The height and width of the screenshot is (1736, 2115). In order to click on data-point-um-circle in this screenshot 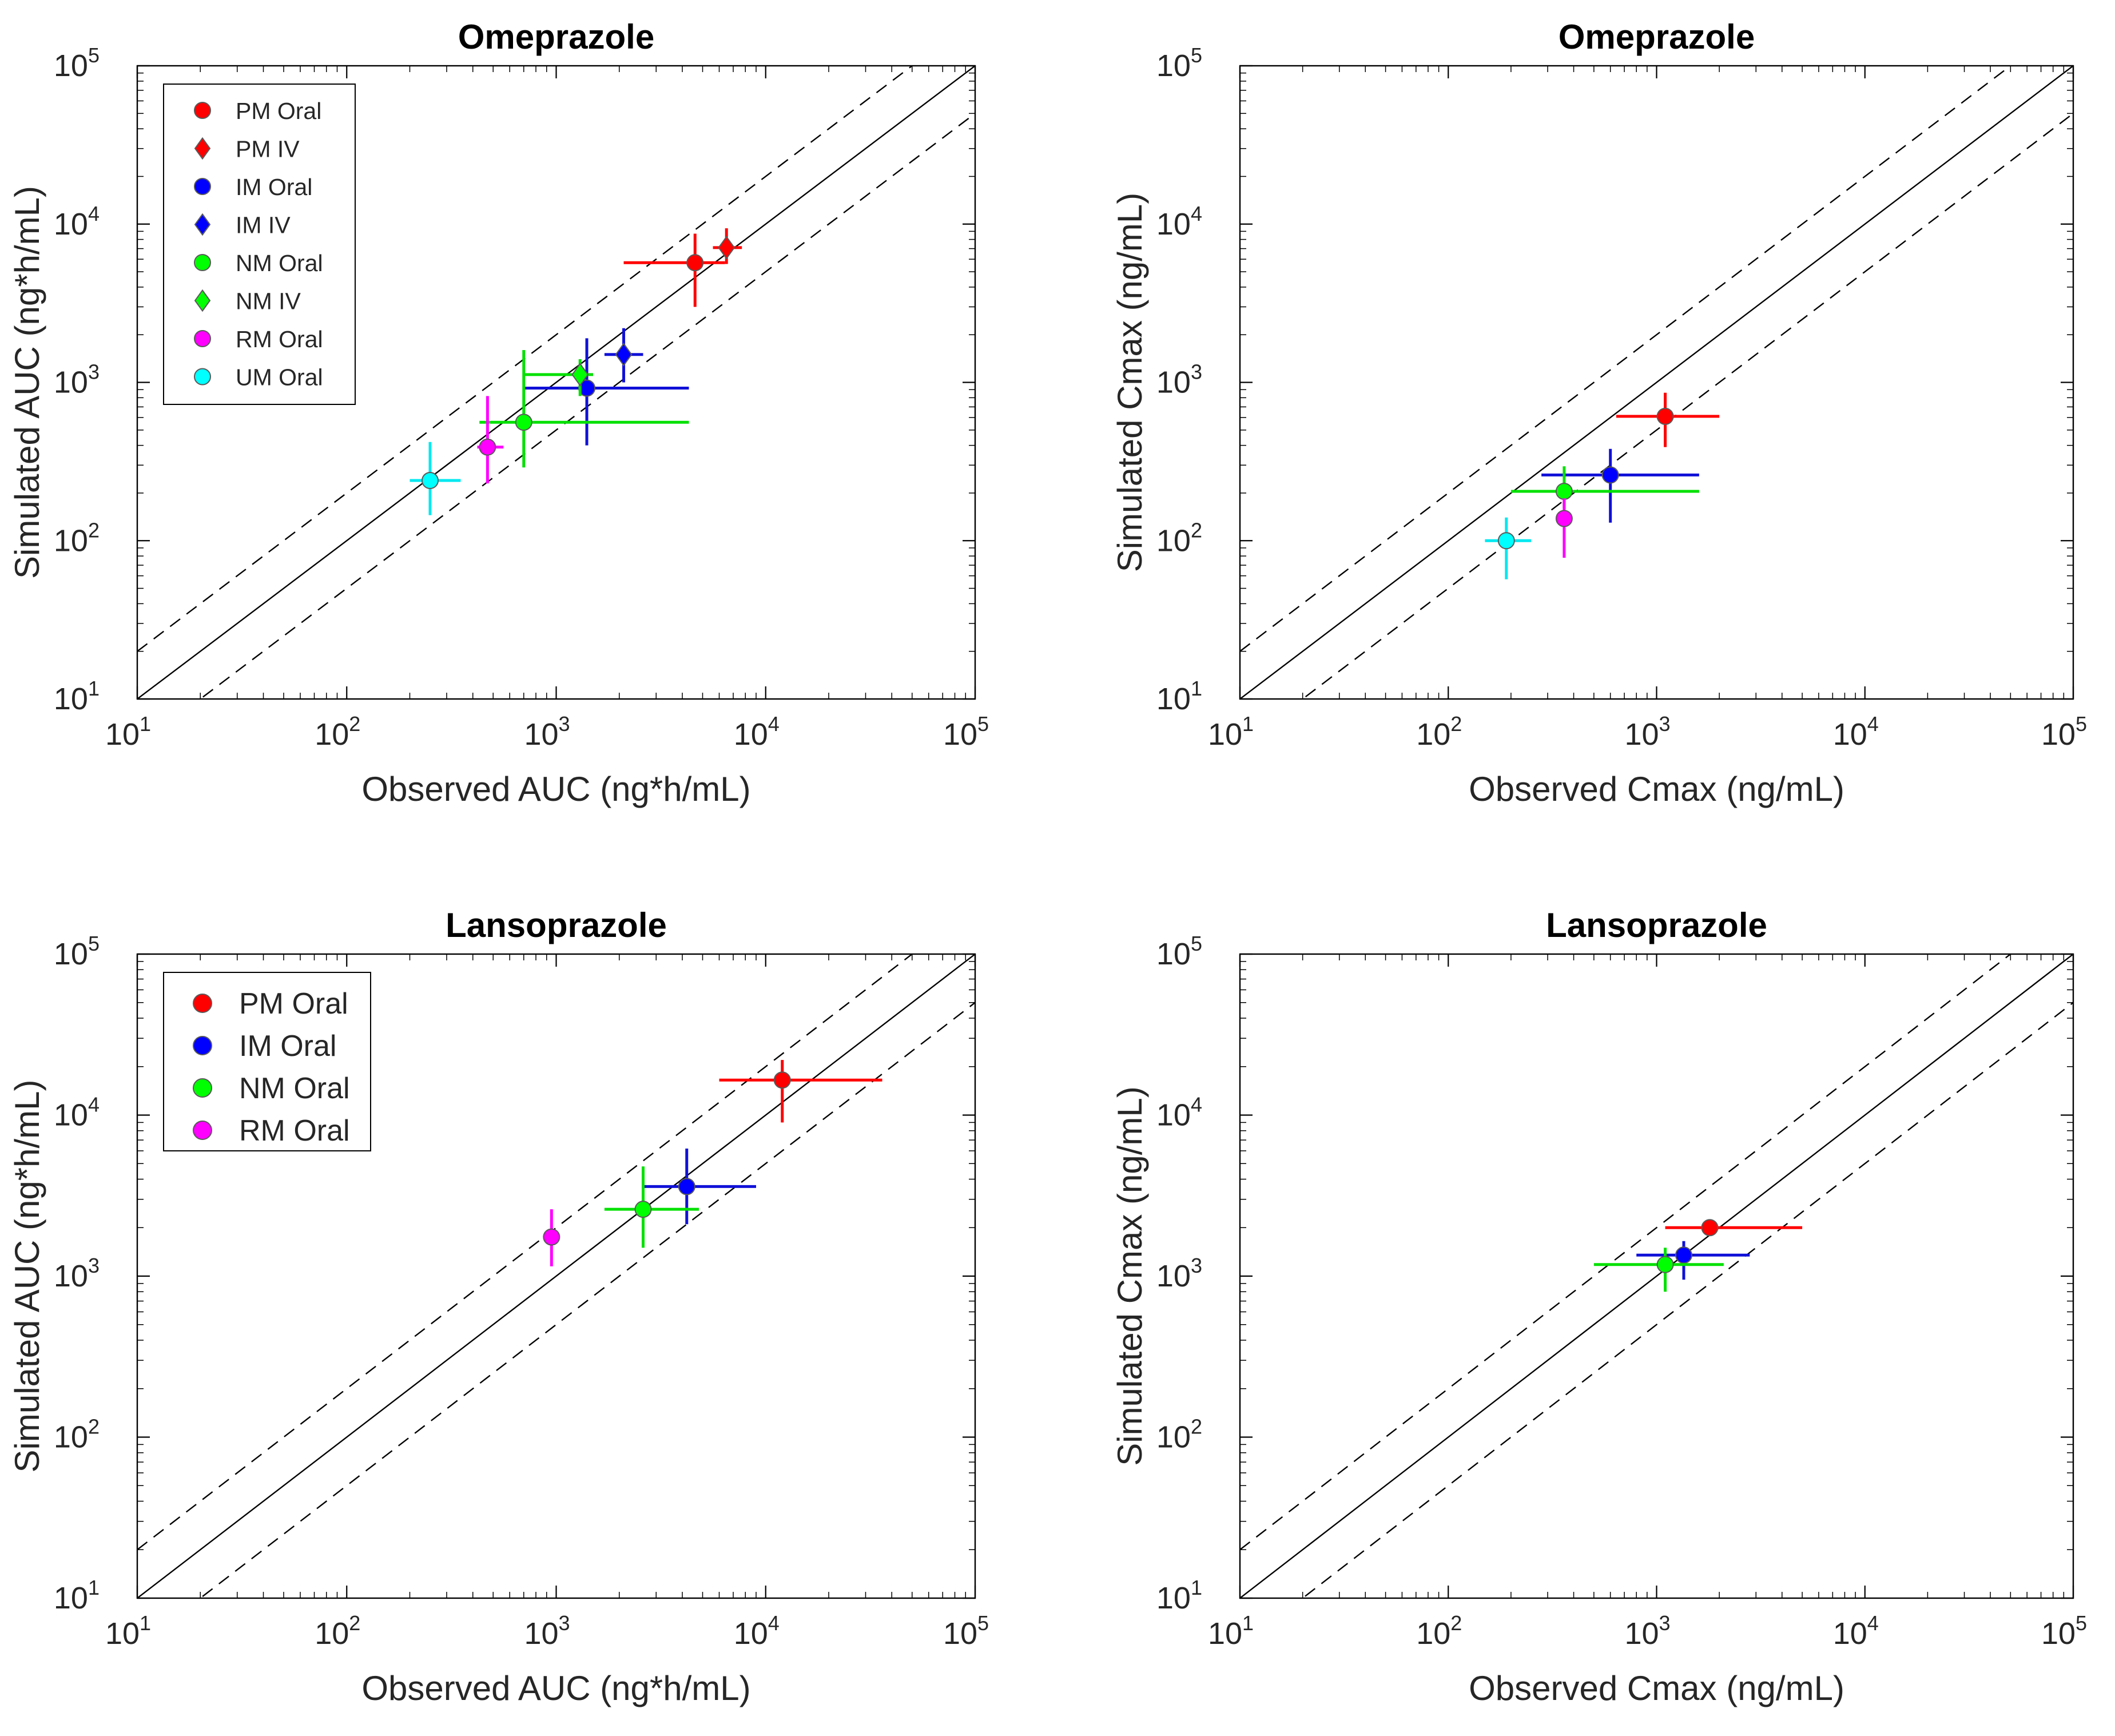, I will do `click(435, 478)`.